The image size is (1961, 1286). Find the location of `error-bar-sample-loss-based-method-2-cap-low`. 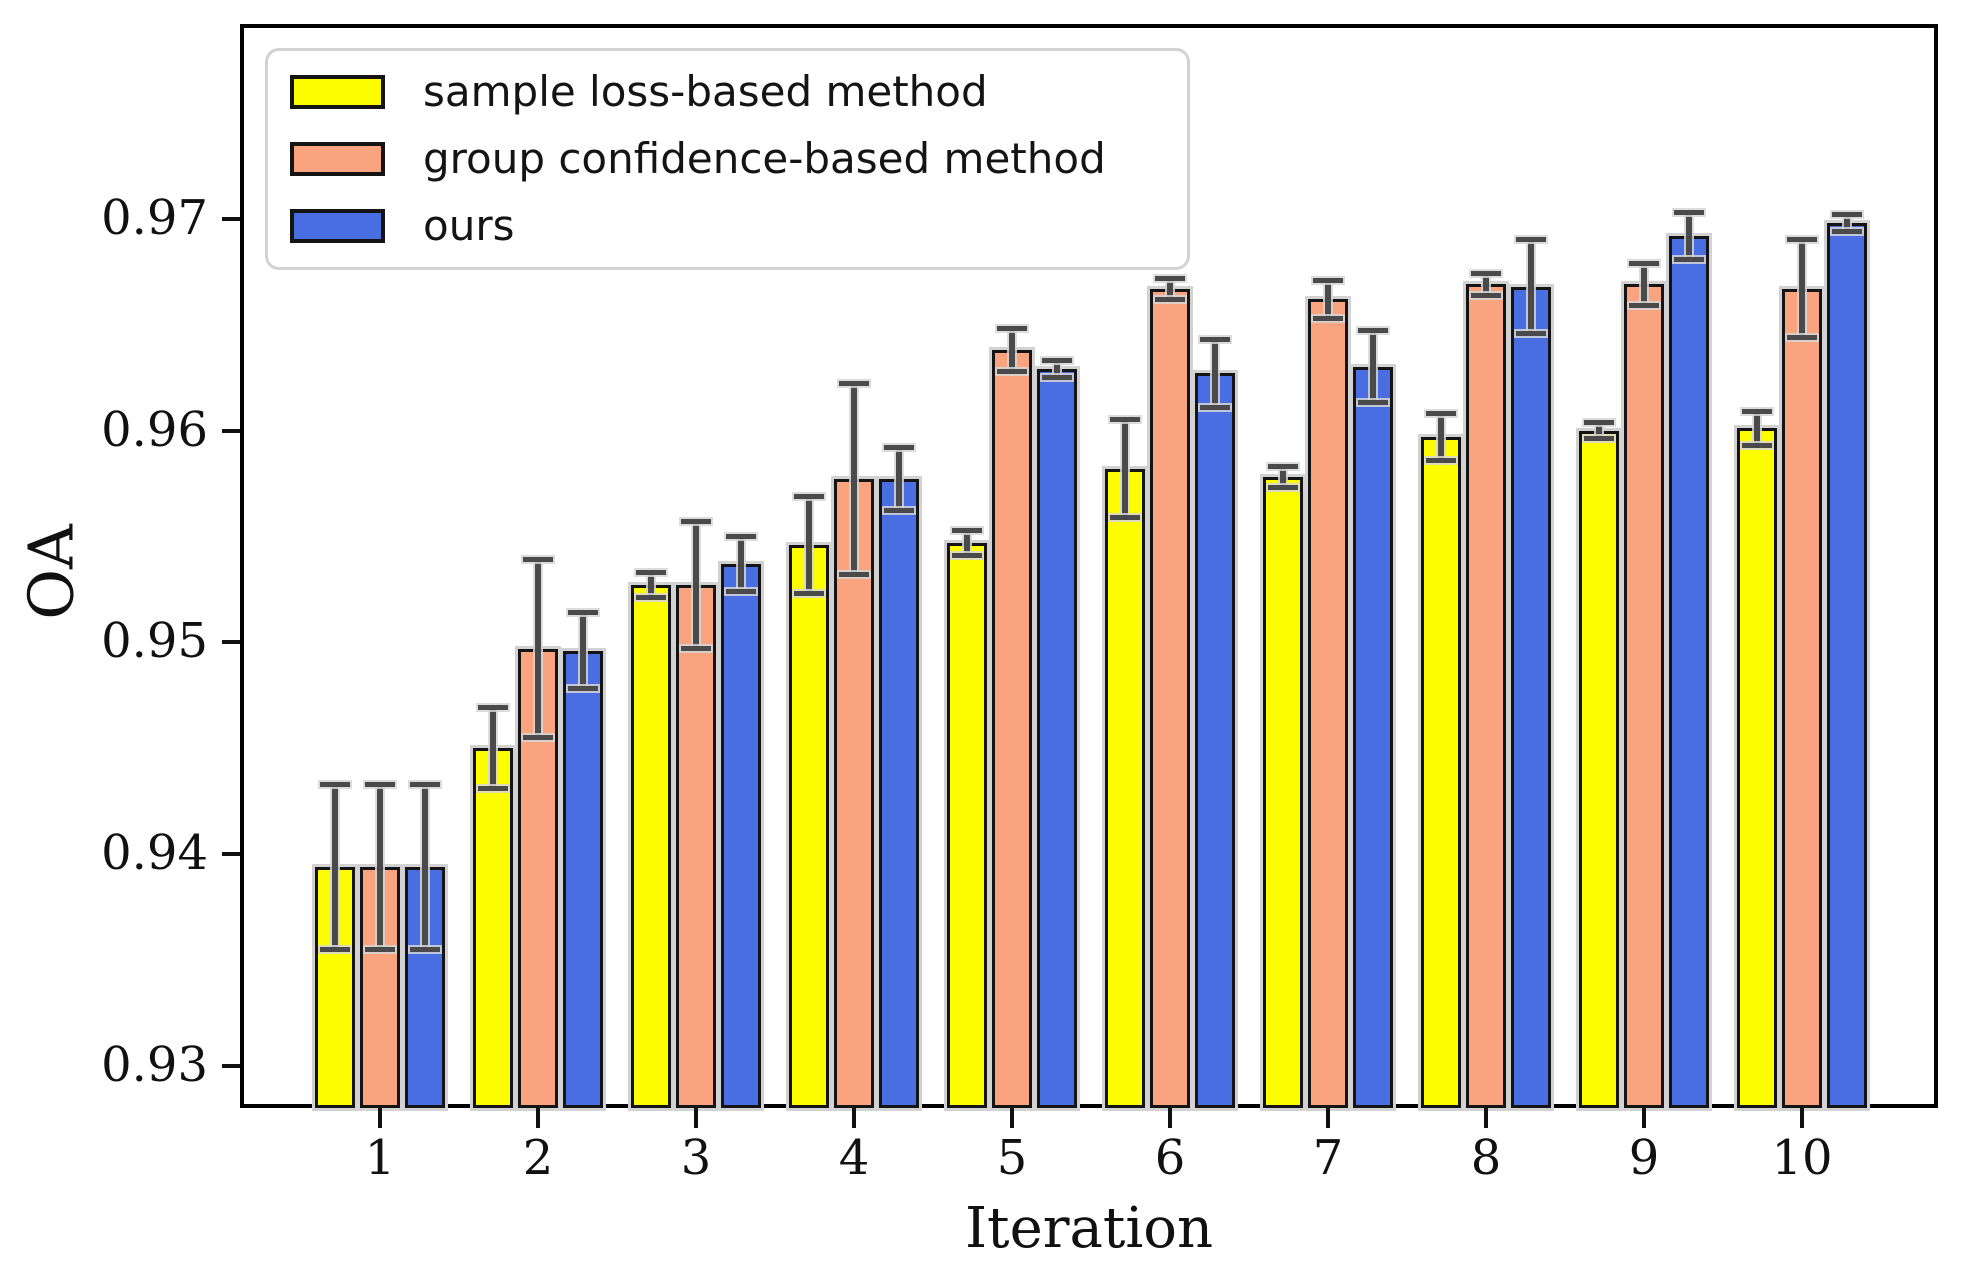

error-bar-sample-loss-based-method-2-cap-low is located at coordinates (493, 788).